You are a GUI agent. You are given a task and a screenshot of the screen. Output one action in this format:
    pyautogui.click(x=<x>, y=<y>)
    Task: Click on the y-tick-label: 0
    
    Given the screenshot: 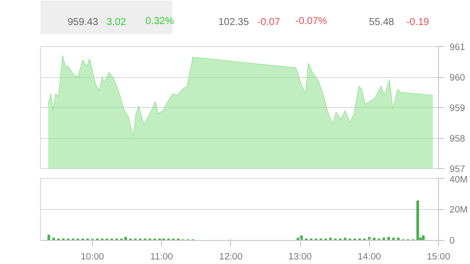 What is the action you would take?
    pyautogui.click(x=452, y=241)
    